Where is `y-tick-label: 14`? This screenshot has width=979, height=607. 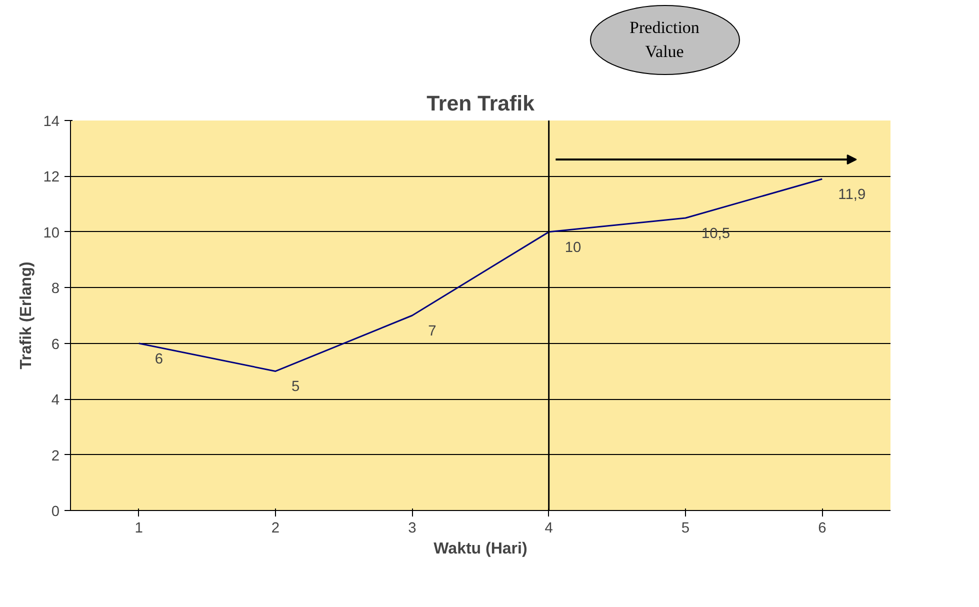
y-tick-label: 14 is located at coordinates (51, 122).